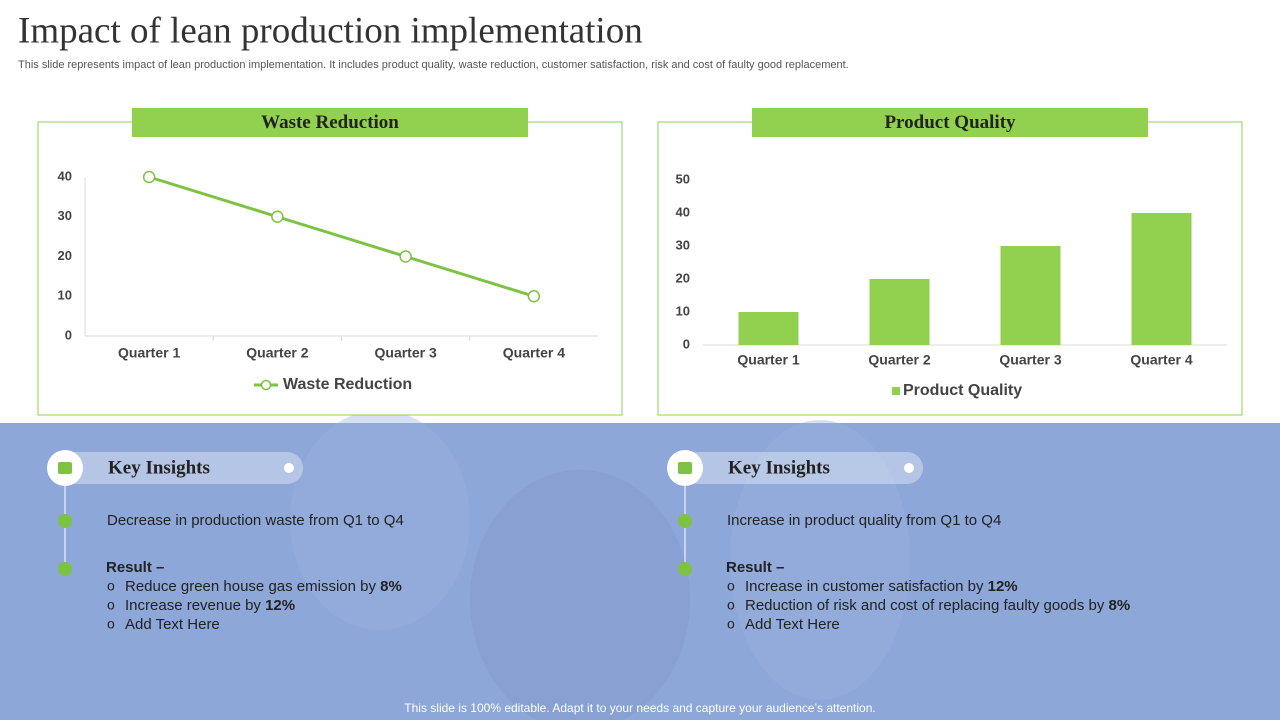  I want to click on legend-label: Waste Reduction, so click(347, 384).